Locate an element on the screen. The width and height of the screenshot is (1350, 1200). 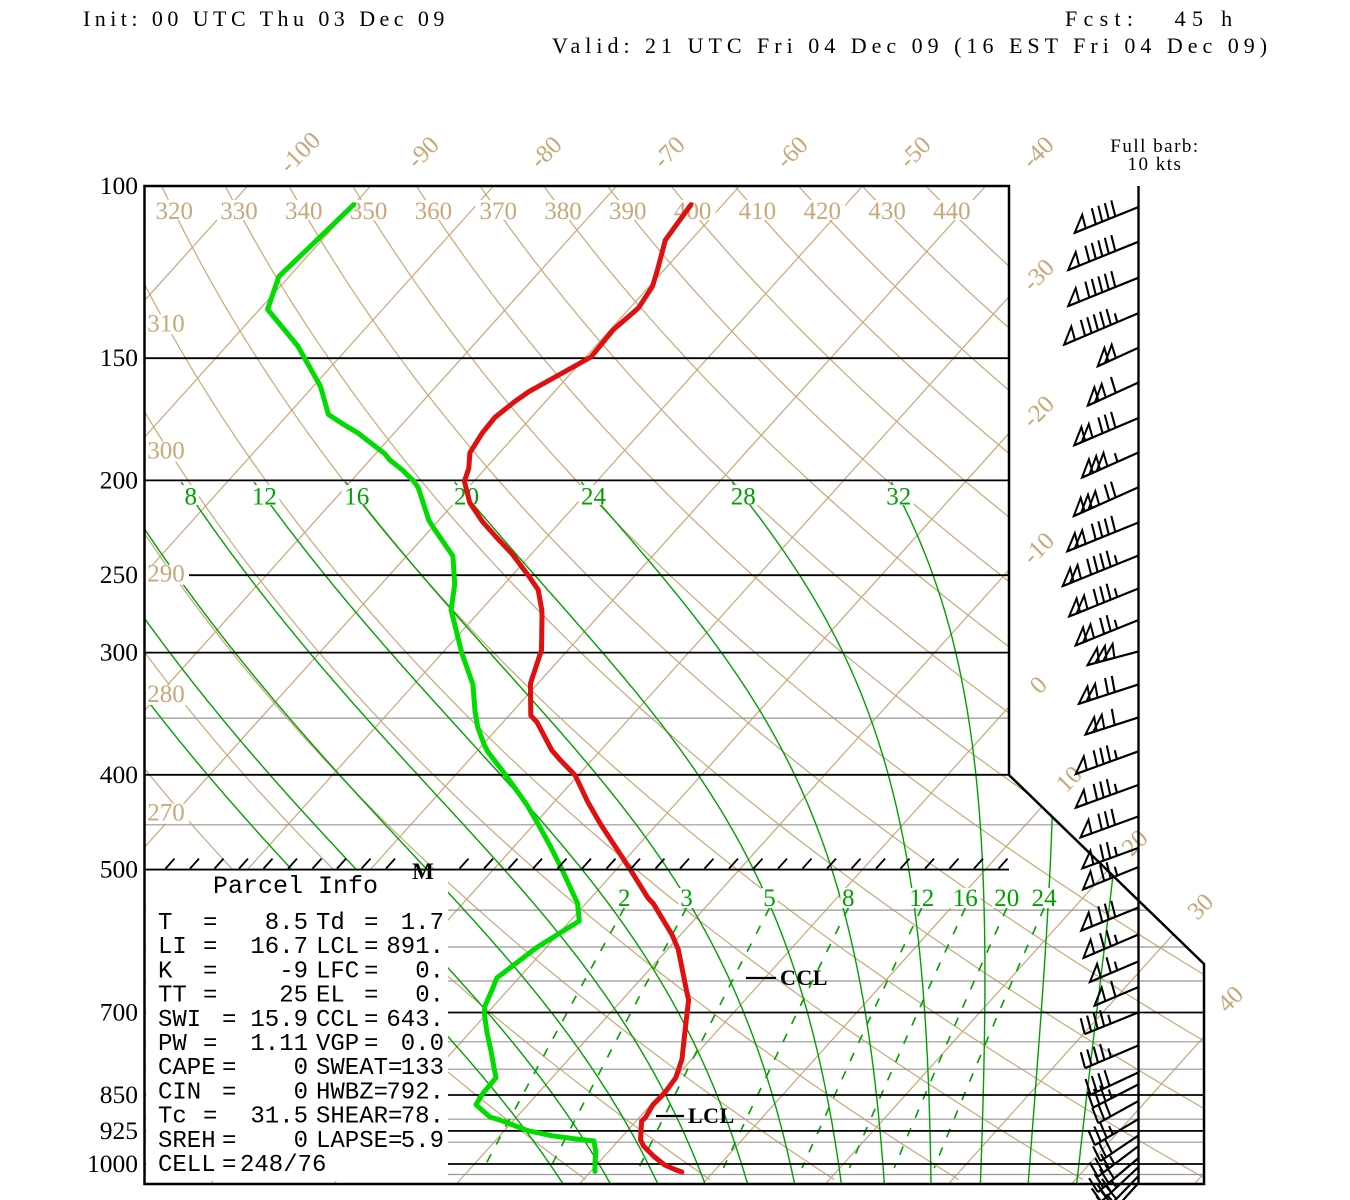
svg-text: 133 is located at coordinates (422, 1068).